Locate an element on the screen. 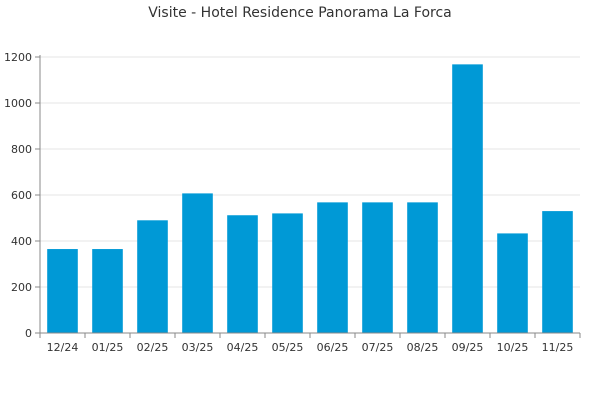 The width and height of the screenshot is (600, 400). x-tick-label: 02/25 is located at coordinates (153, 347).